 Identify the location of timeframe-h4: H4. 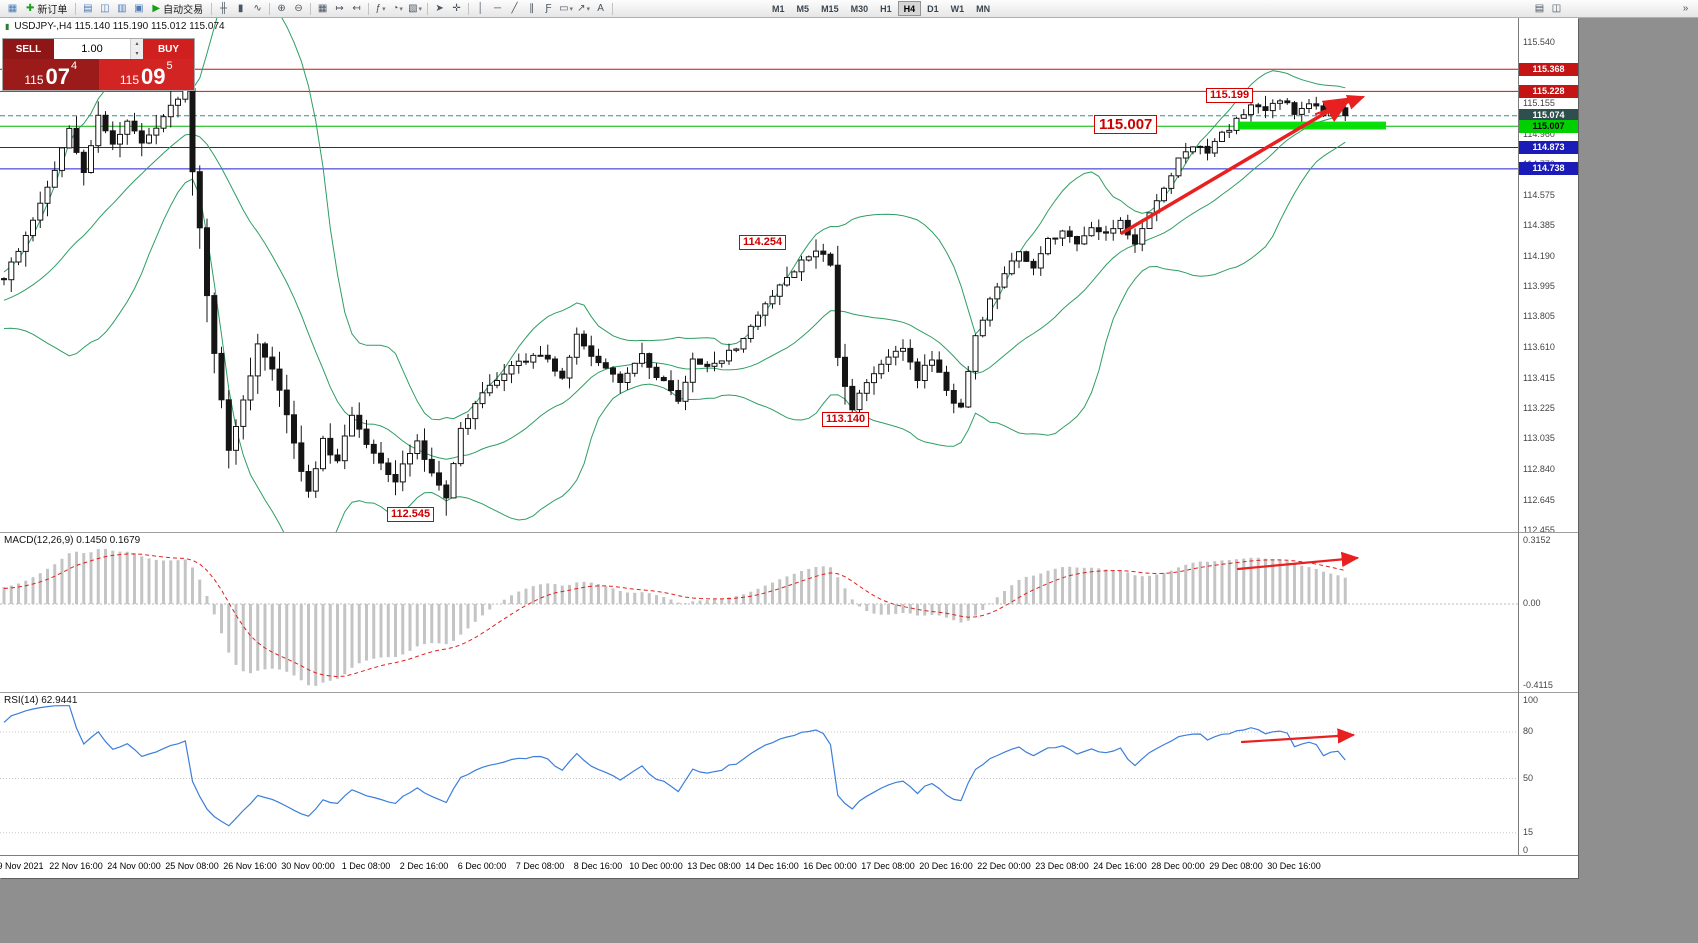
(909, 8).